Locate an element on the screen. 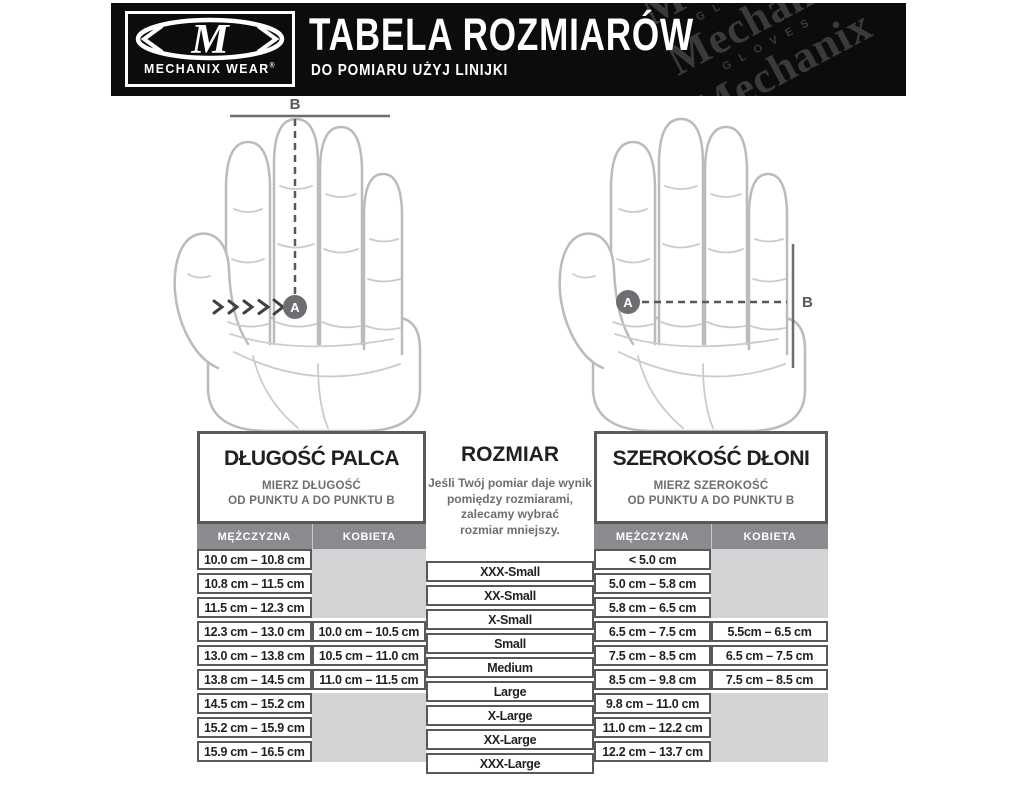  palm-width-men-cell: 5.0 cm – 5.8 cm is located at coordinates (652, 583).